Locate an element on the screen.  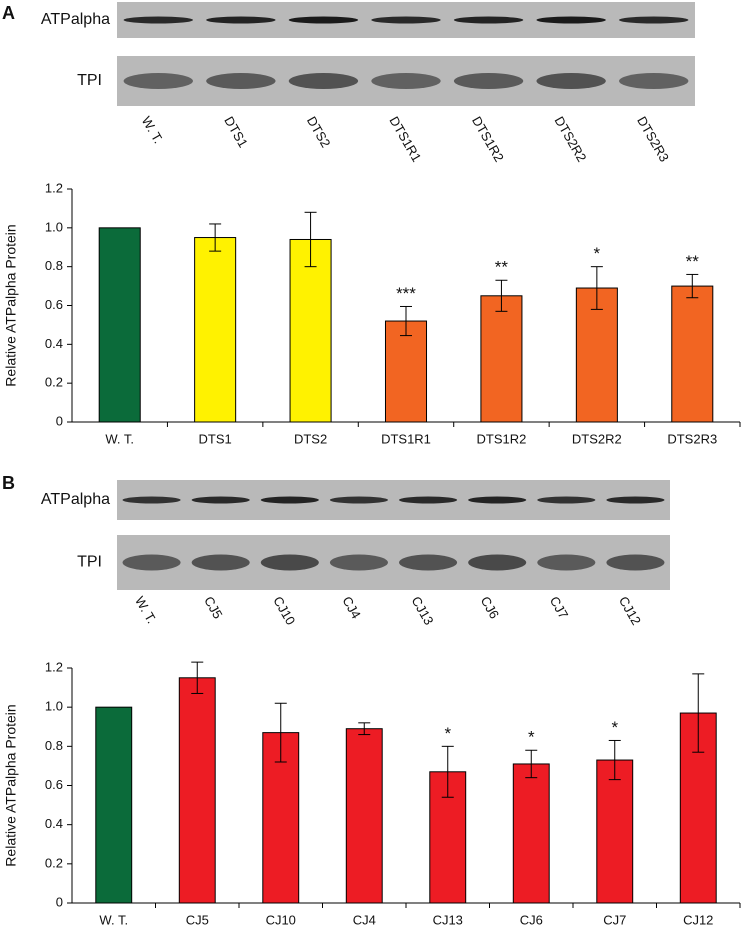
x-tick-label: DTS1 is located at coordinates (215, 438).